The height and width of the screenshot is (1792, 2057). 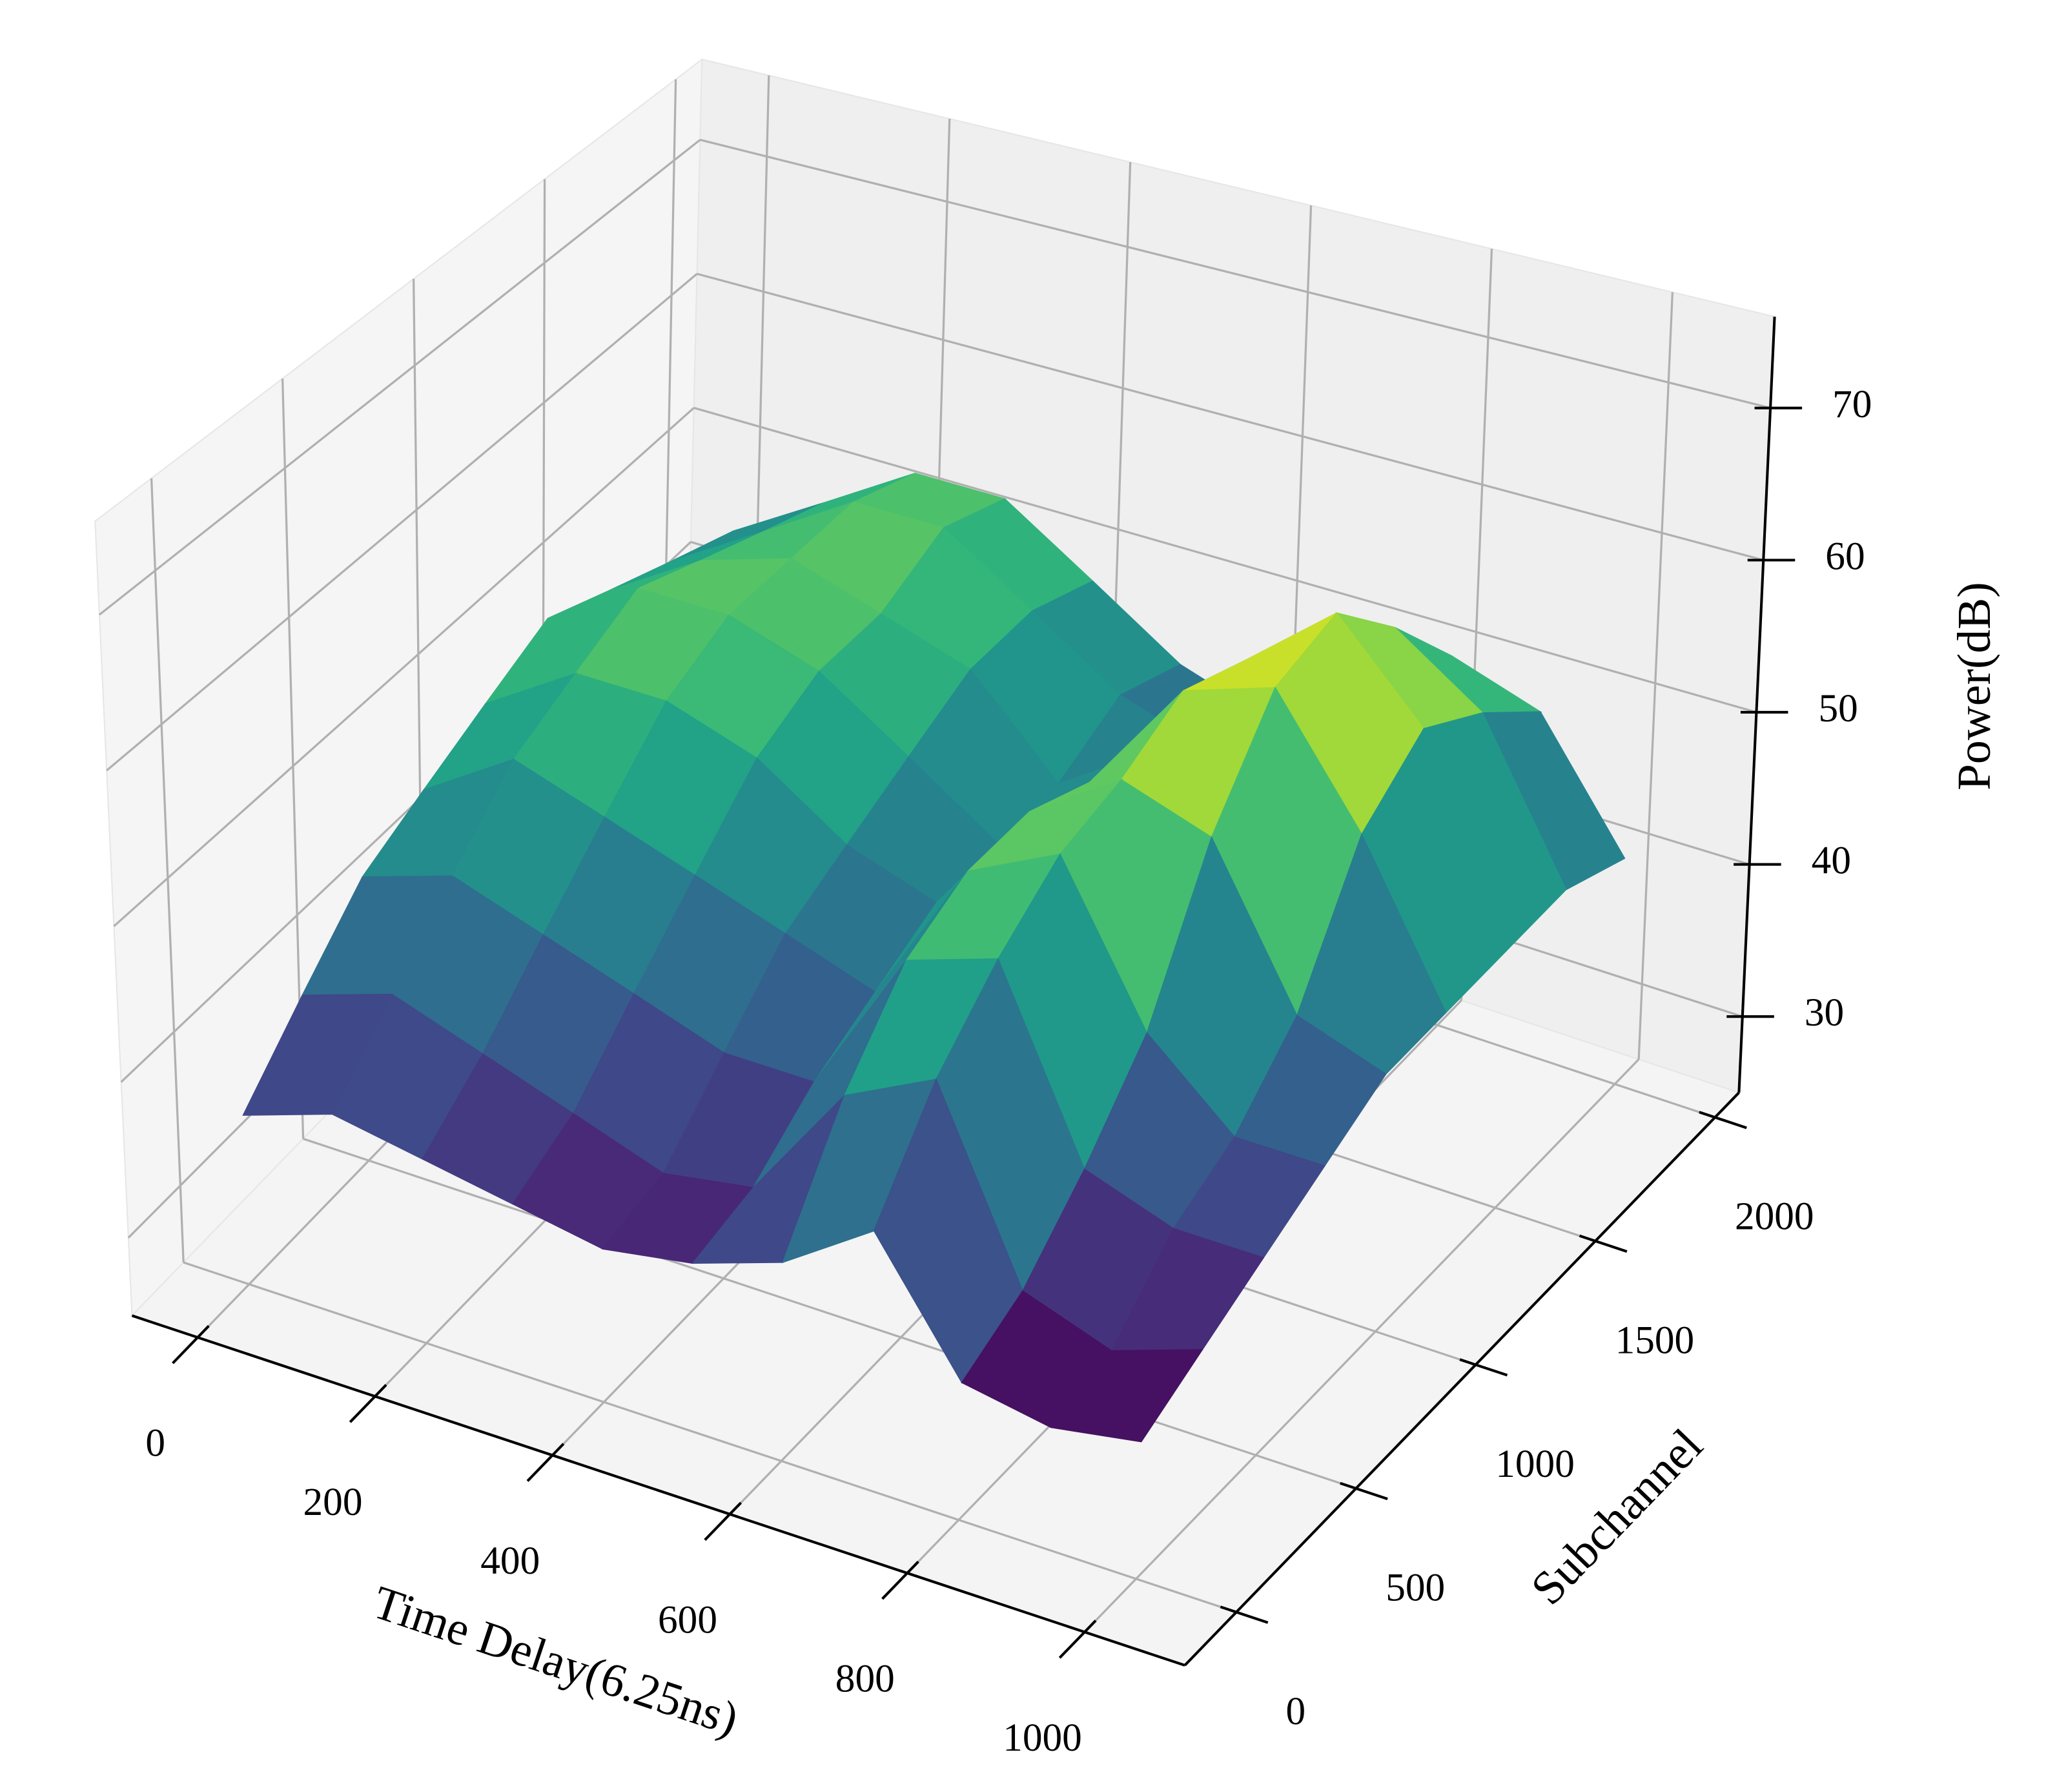 What do you see at coordinates (1831, 861) in the screenshot?
I see `z-tick-label: 40` at bounding box center [1831, 861].